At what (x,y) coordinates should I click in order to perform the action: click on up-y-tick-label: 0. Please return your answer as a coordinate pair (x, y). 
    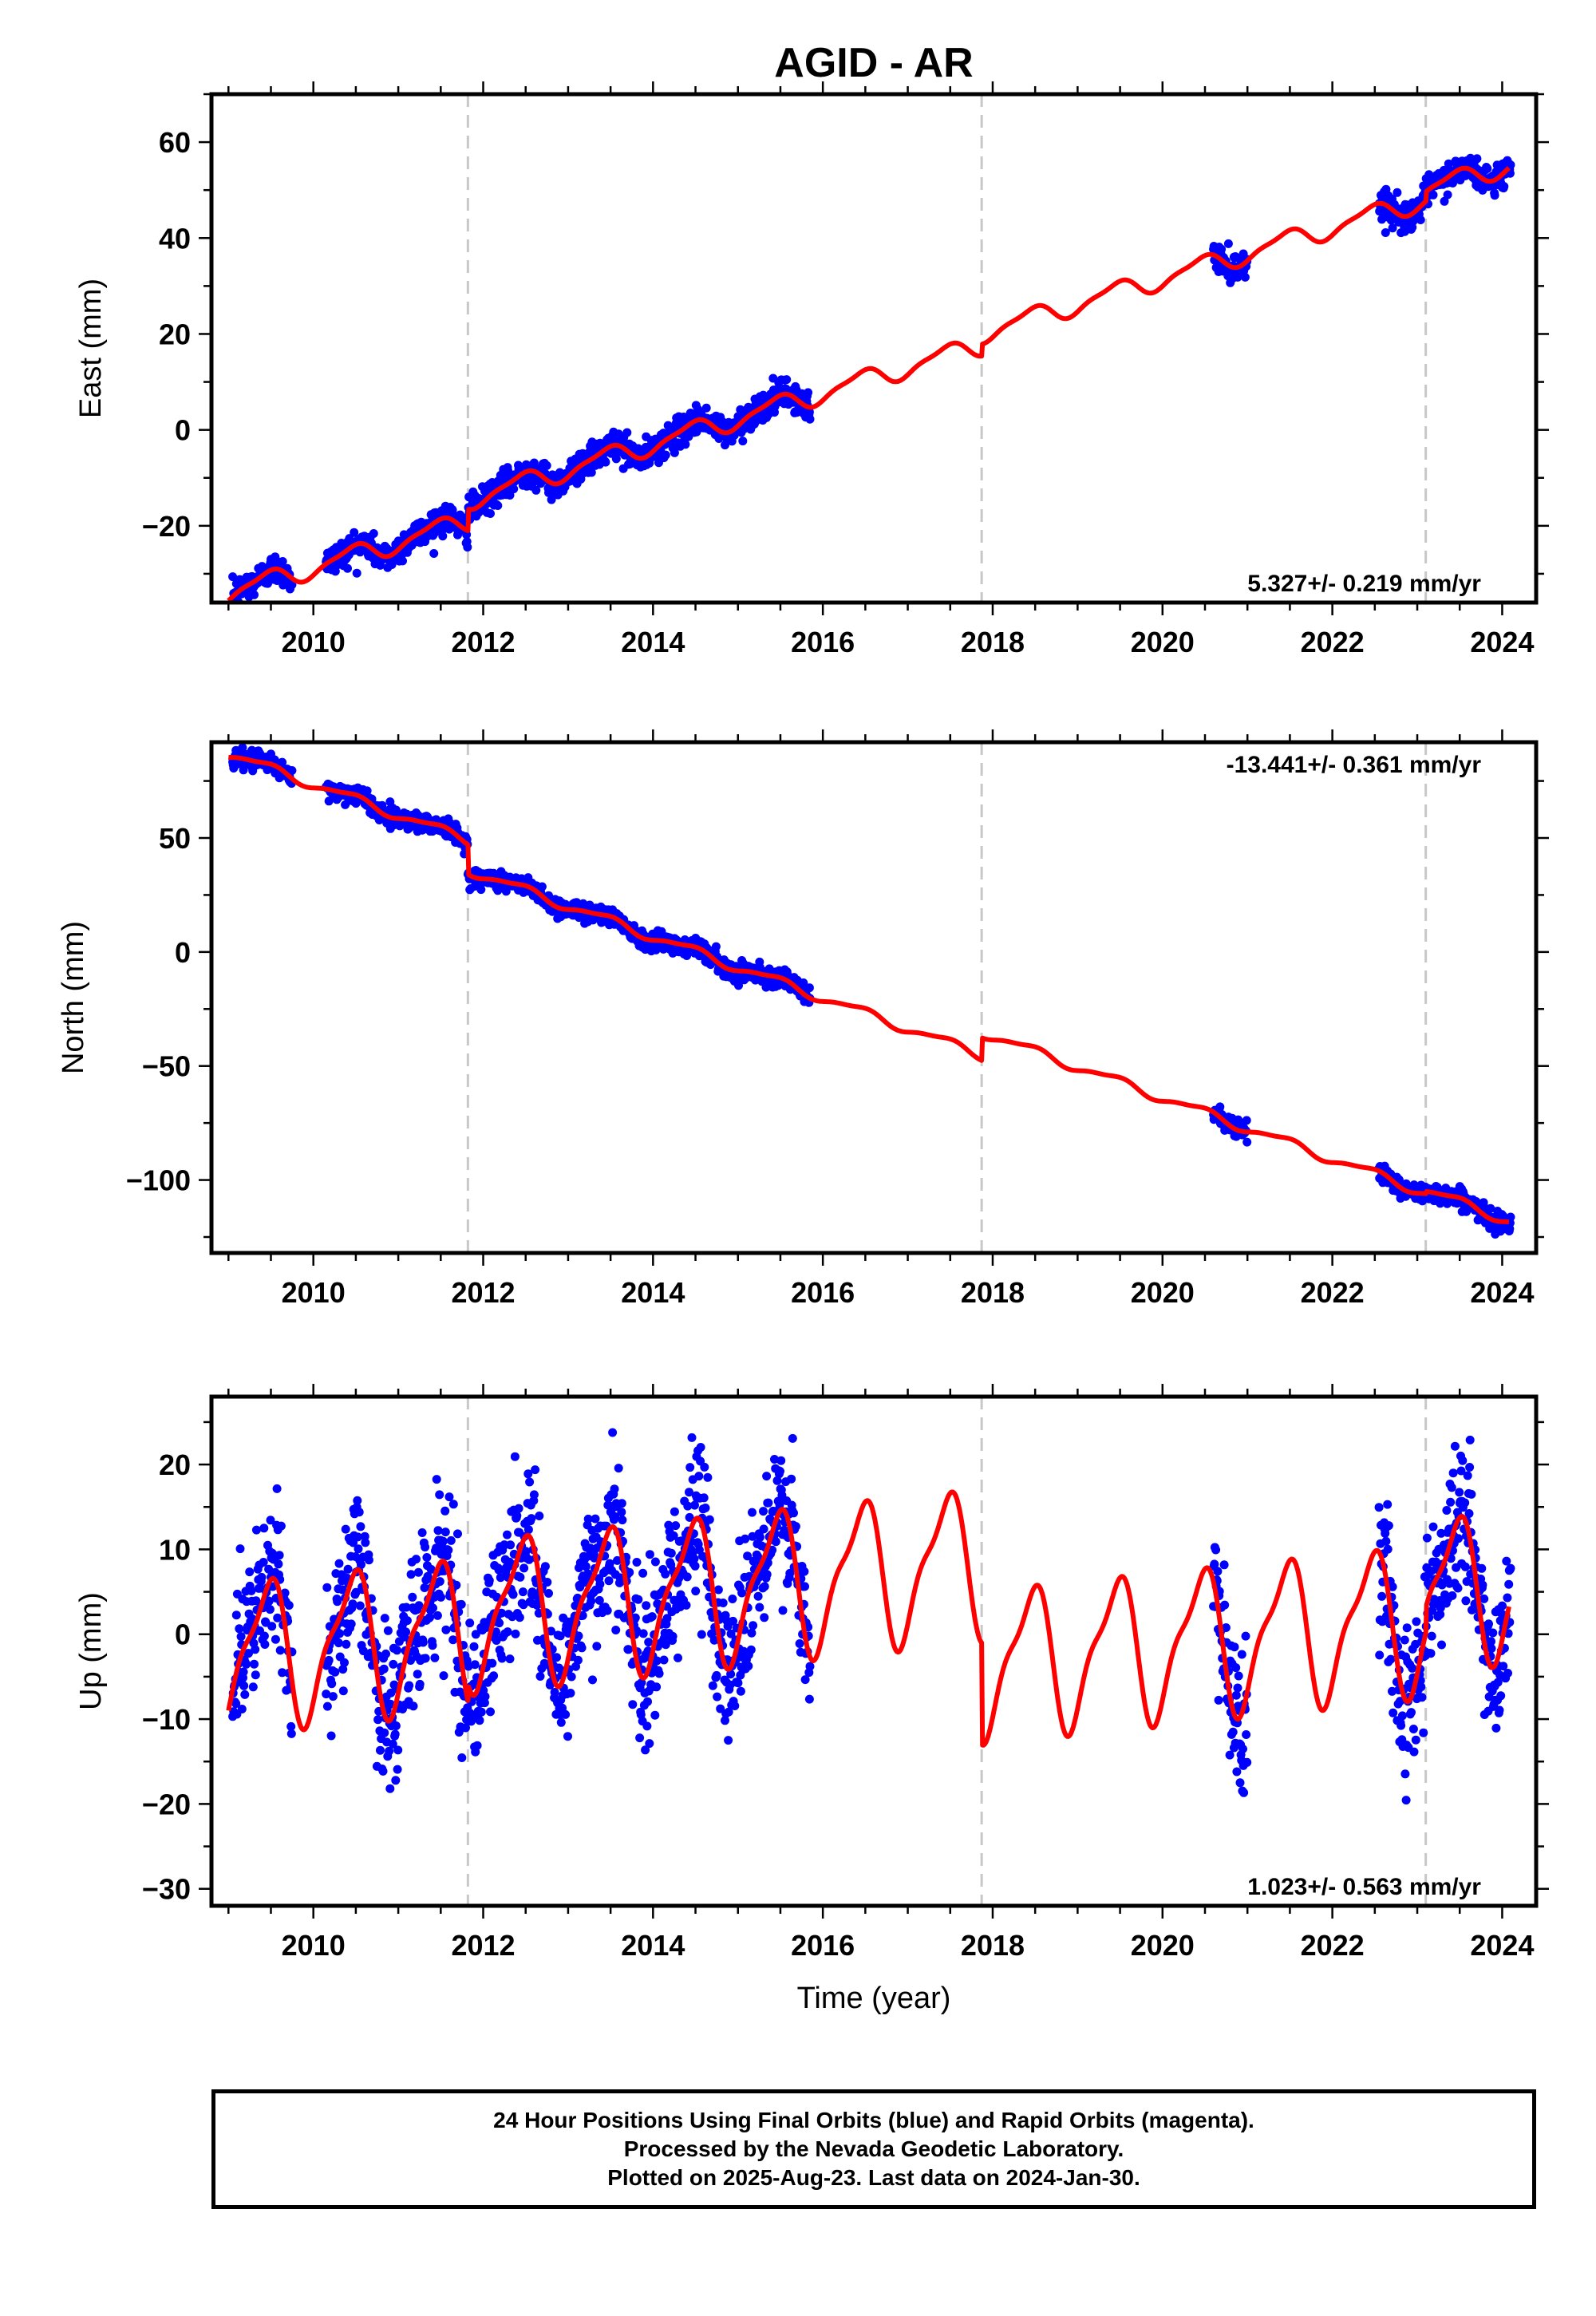
    Looking at the image, I should click on (183, 1634).